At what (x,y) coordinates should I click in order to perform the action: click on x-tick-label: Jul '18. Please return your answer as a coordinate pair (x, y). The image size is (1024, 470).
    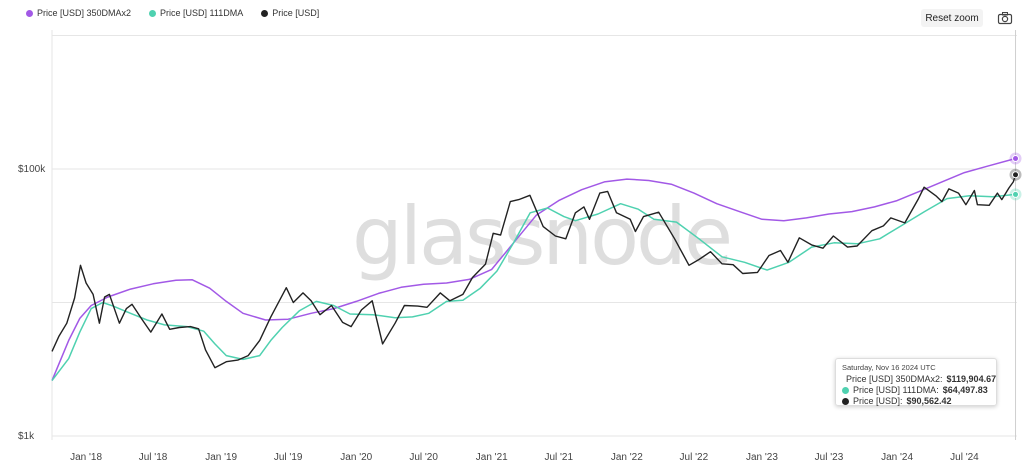
    Looking at the image, I should click on (153, 457).